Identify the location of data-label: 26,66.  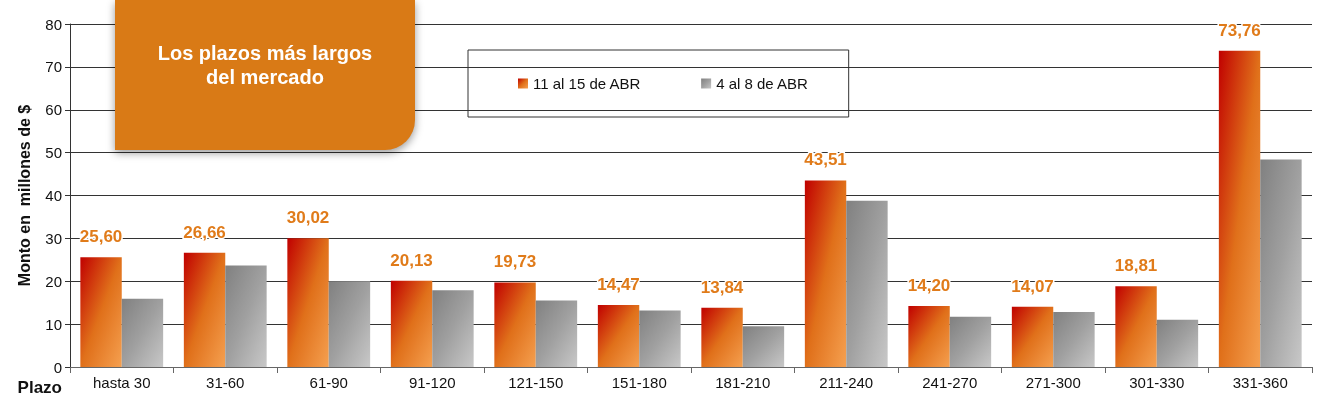
(204, 232).